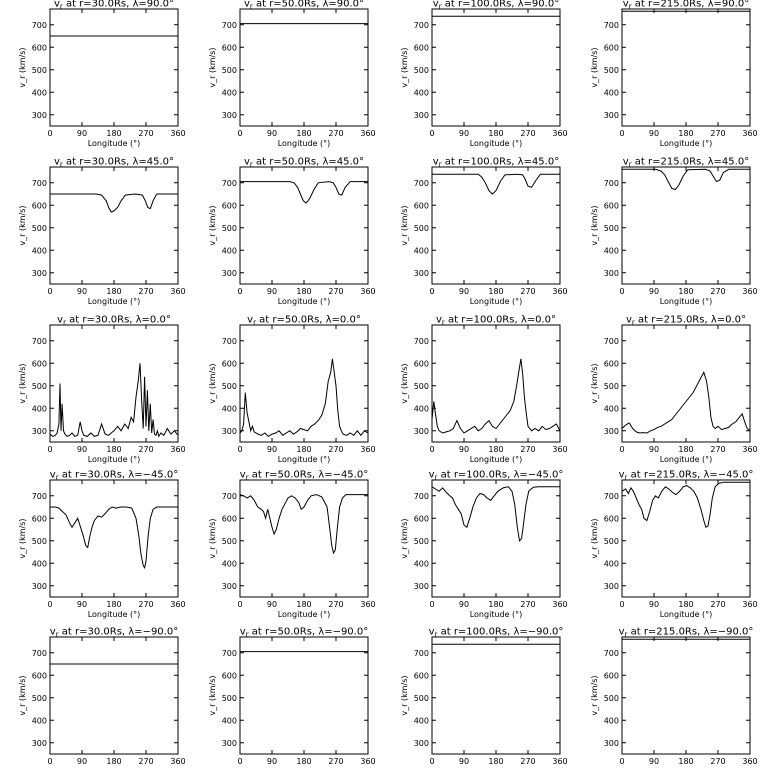 The height and width of the screenshot is (768, 768). What do you see at coordinates (304, 321) in the screenshot?
I see `panel-title: vr at r=50.0Rs, λ=0.0°` at bounding box center [304, 321].